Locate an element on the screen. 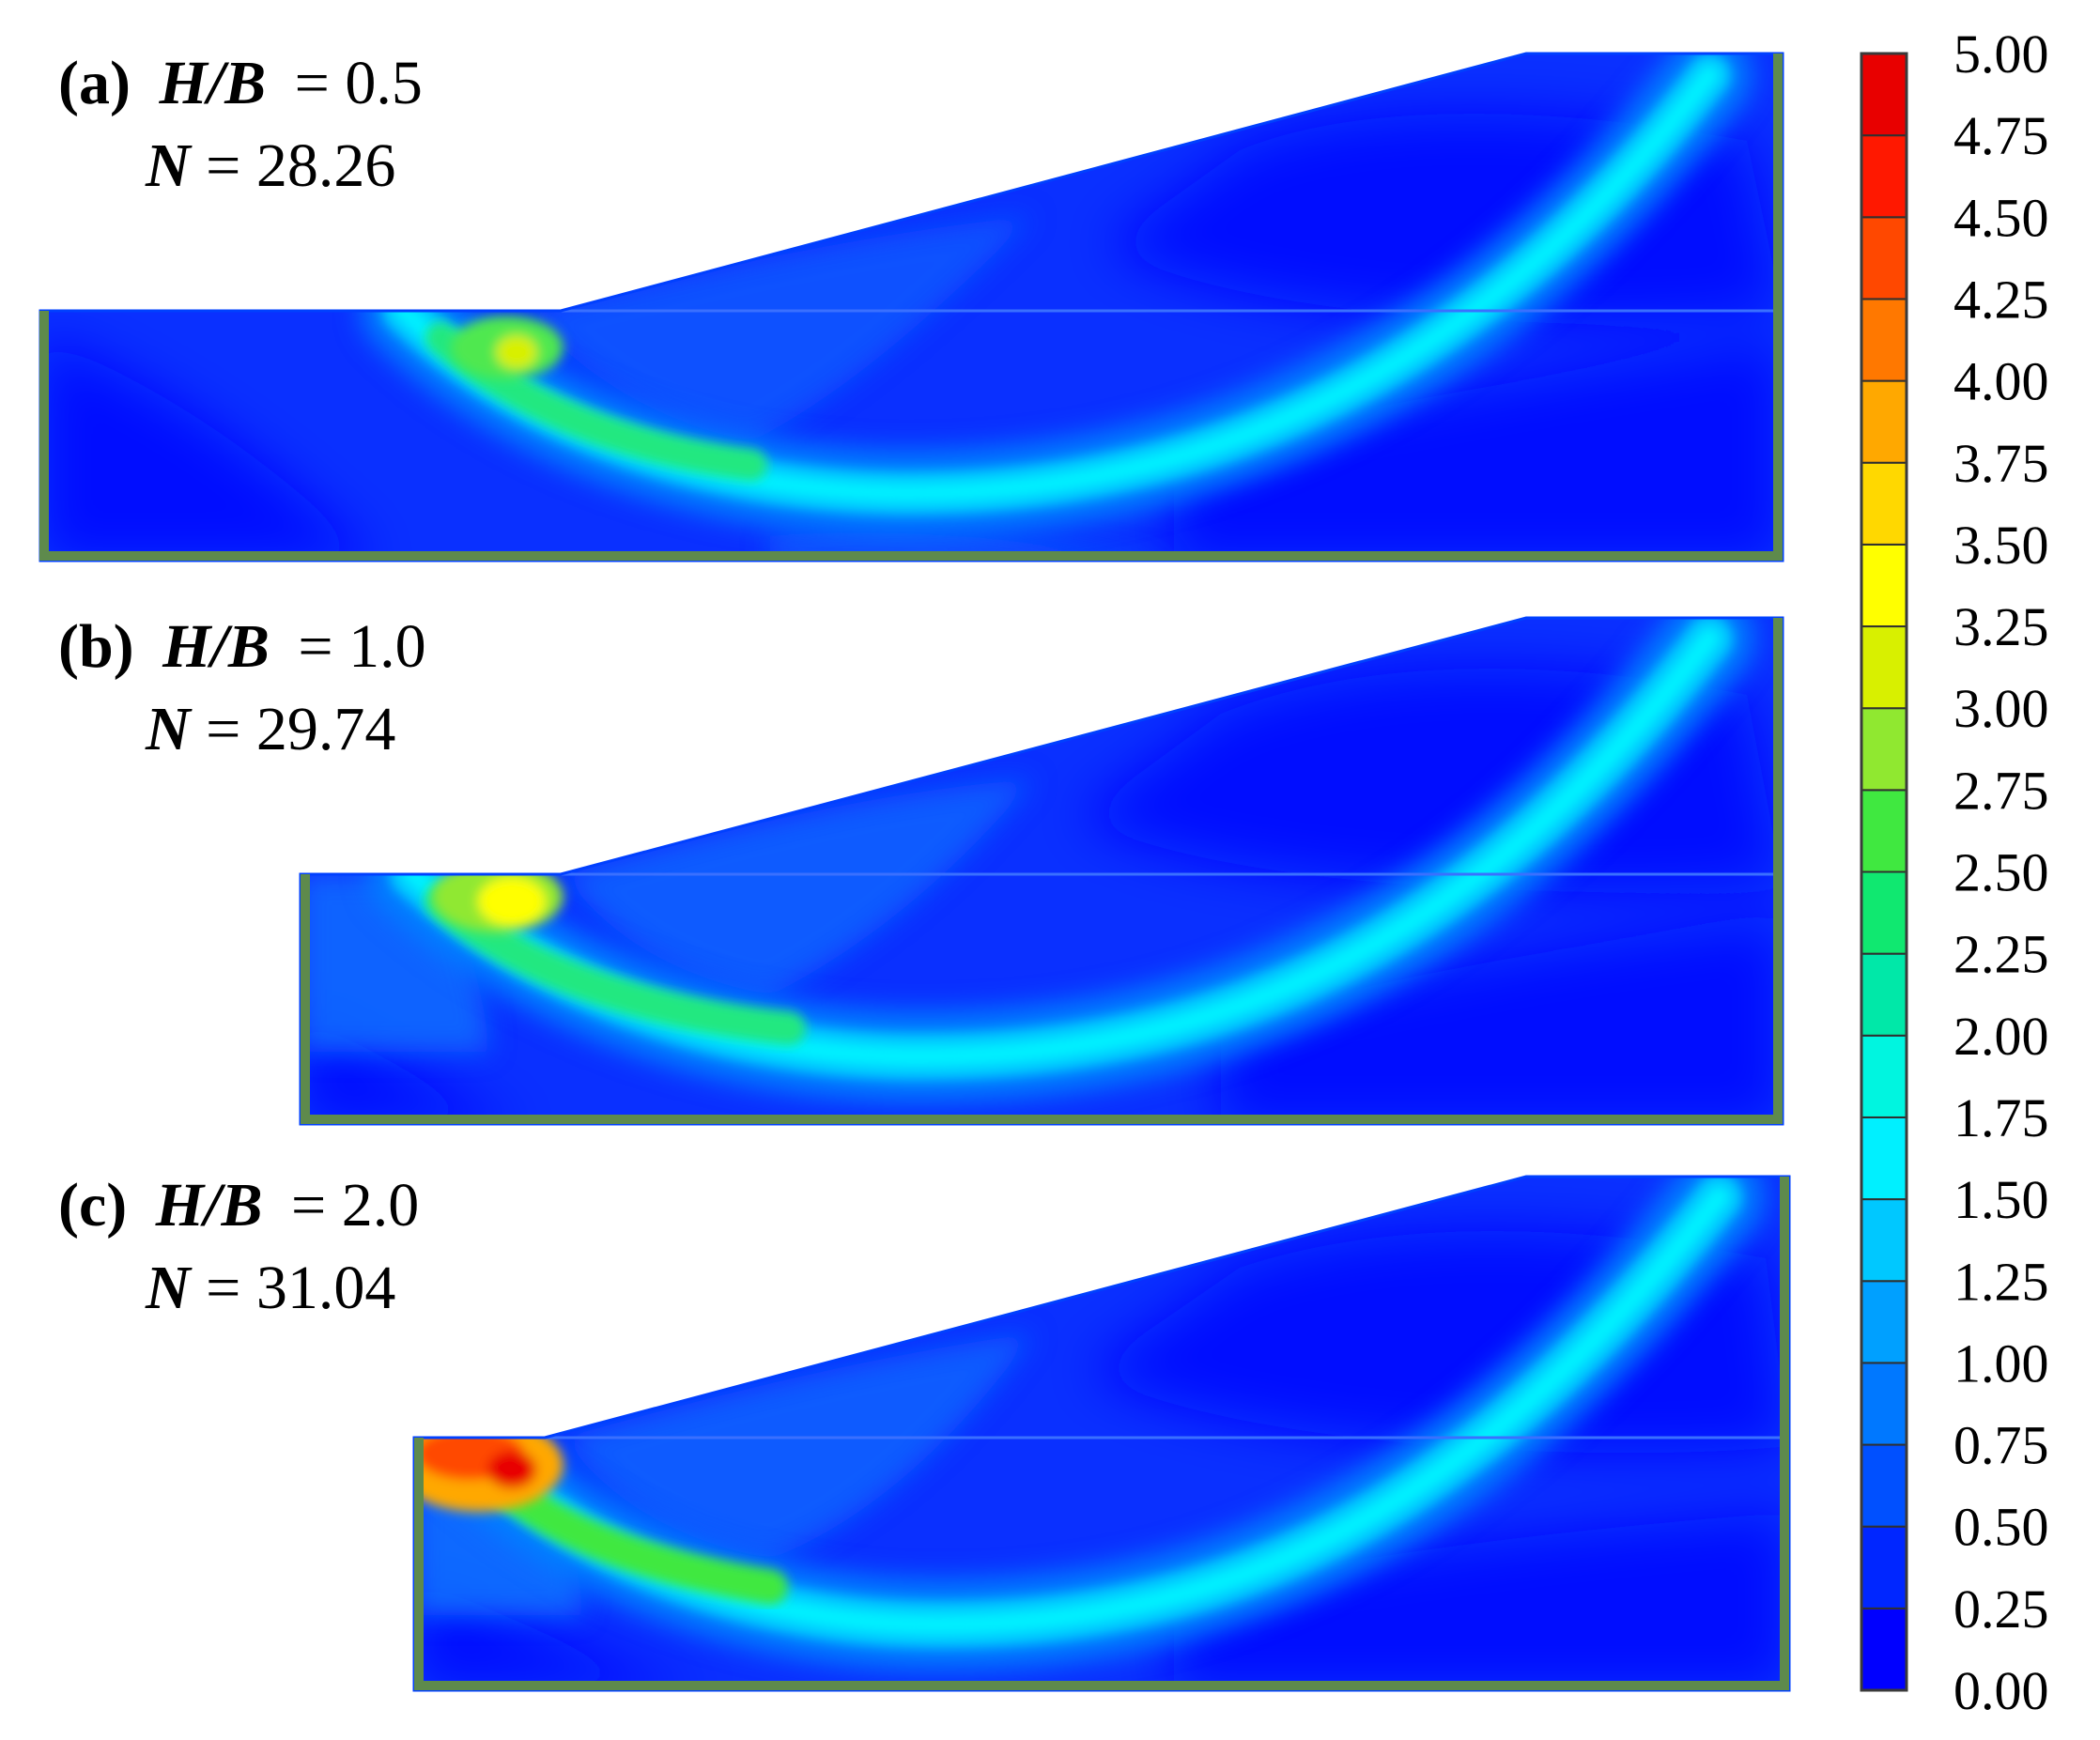  colorbar-swatches is located at coordinates (1884, 872).